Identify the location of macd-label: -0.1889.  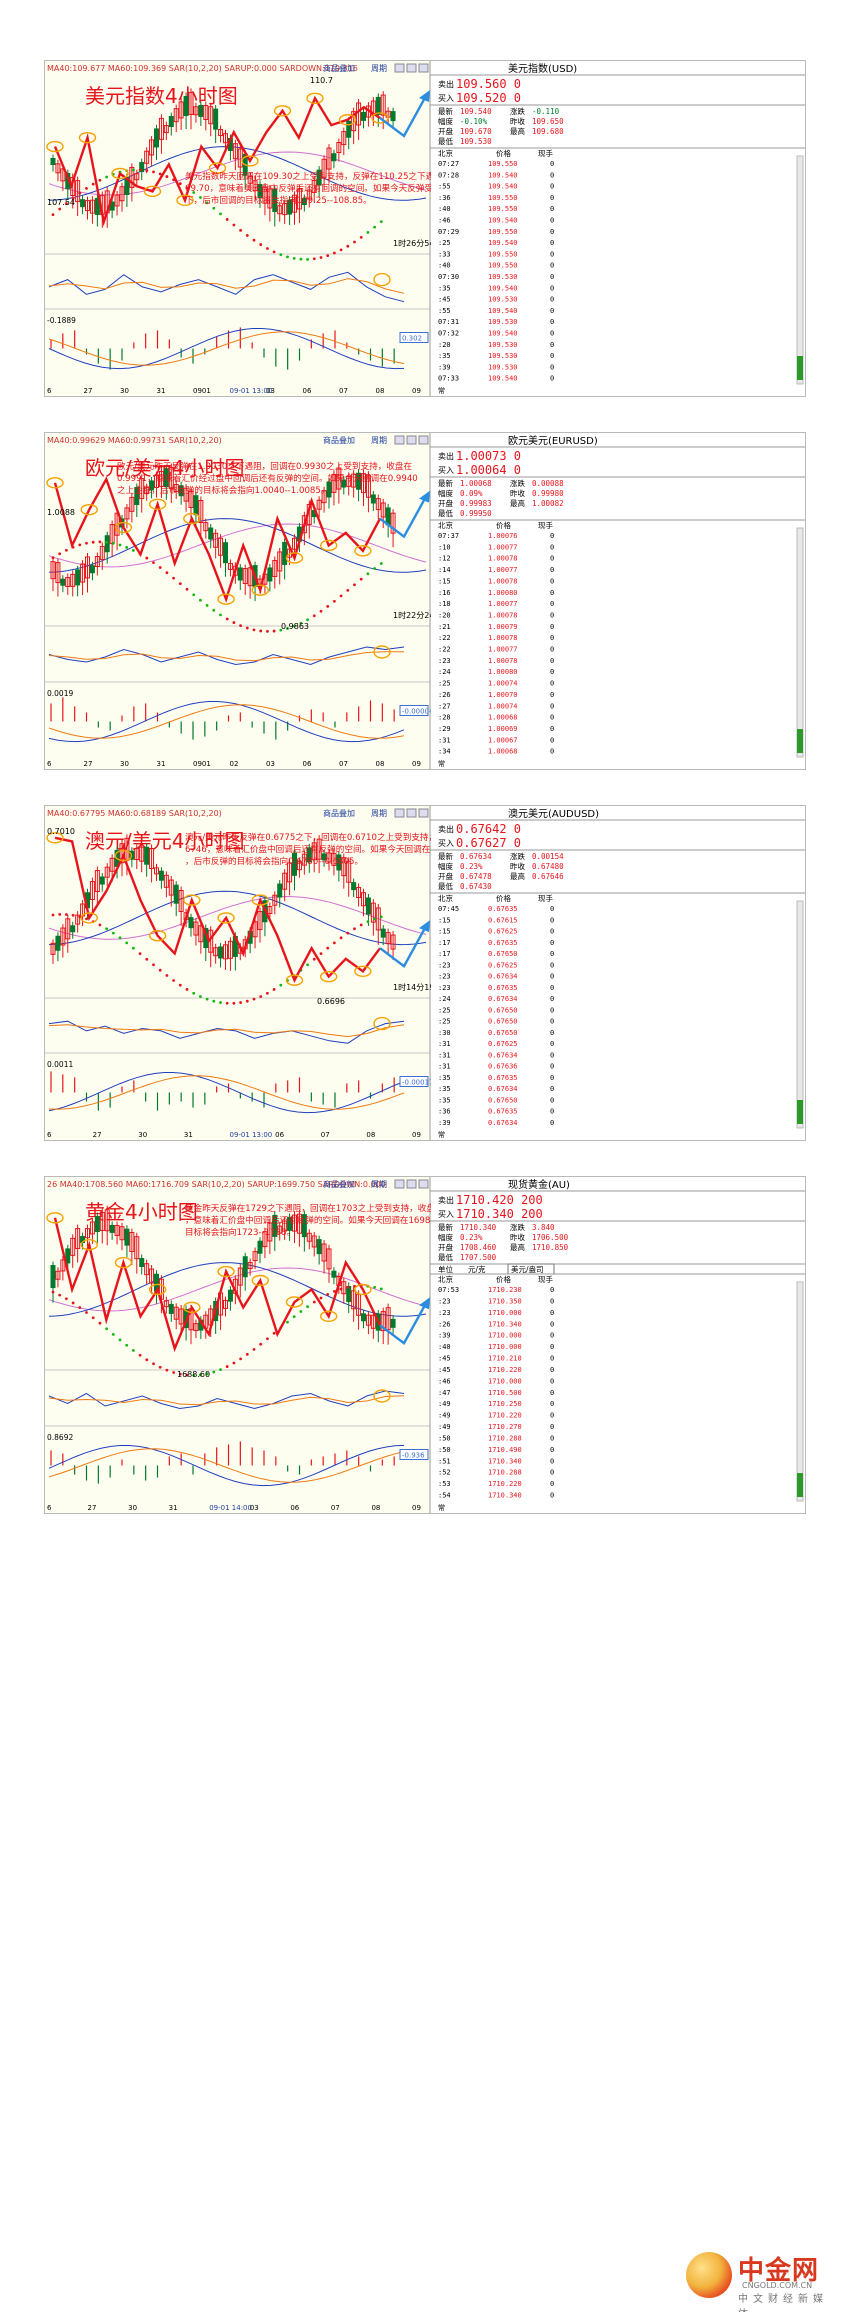
(61, 320).